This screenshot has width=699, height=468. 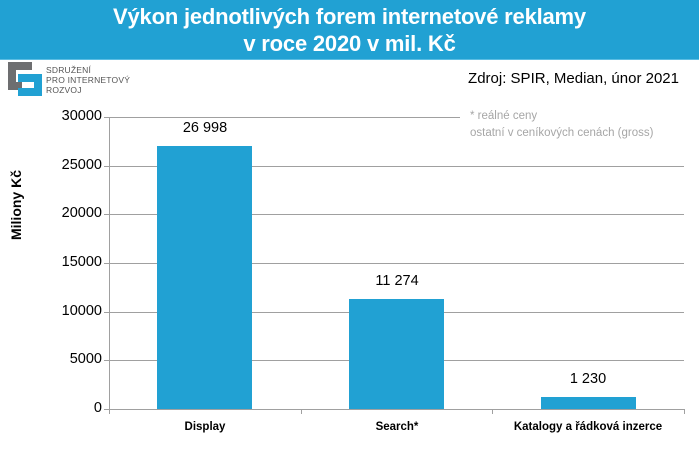 I want to click on price-note-line-2: ostatní v ceníkových cenách (gross), so click(x=562, y=133).